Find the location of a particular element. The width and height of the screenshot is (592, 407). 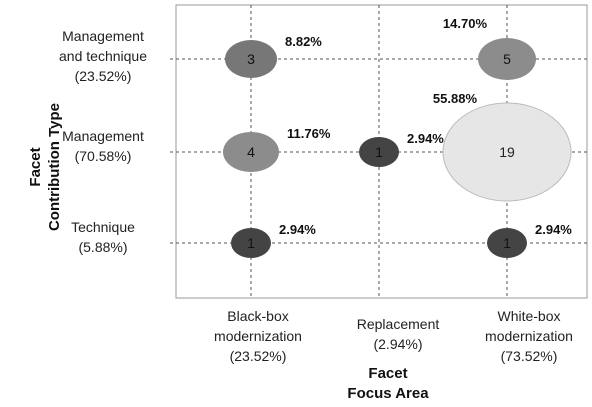

x-tick-white-box: White-box modernization (73.52%) is located at coordinates (529, 336).